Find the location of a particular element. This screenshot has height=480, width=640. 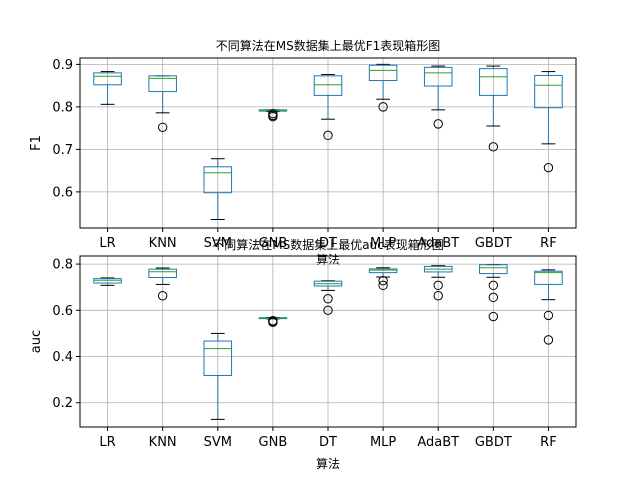

y-axis-label: auc is located at coordinates (36, 341).